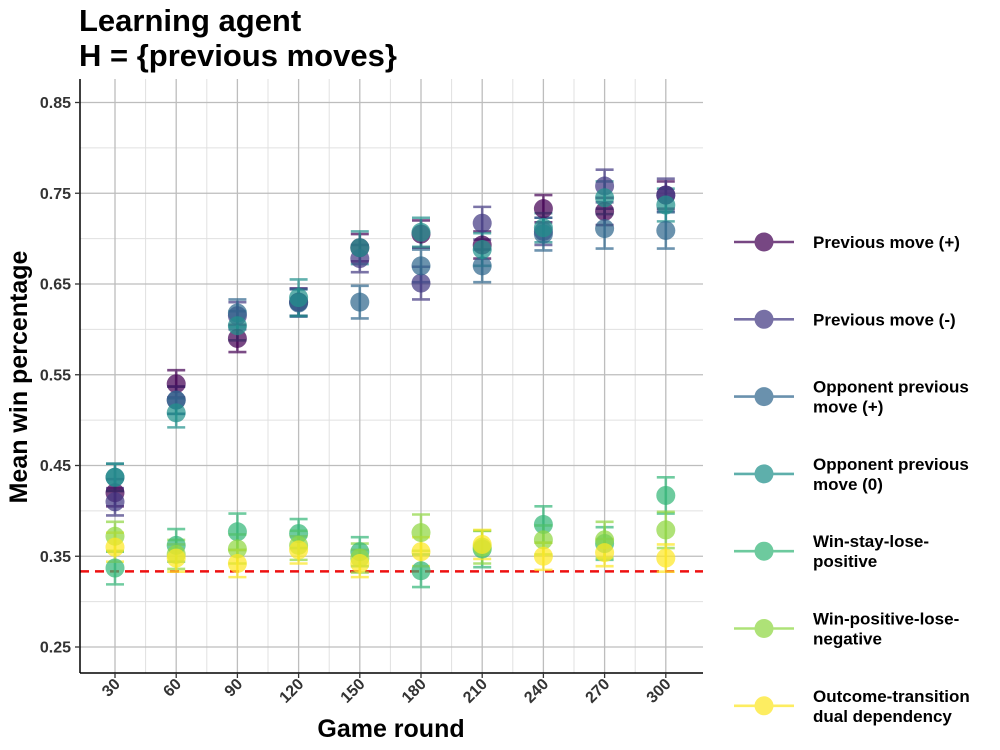 The image size is (1000, 750). Describe the element at coordinates (55, 557) in the screenshot. I see `y-tick-label: 0.35` at that location.